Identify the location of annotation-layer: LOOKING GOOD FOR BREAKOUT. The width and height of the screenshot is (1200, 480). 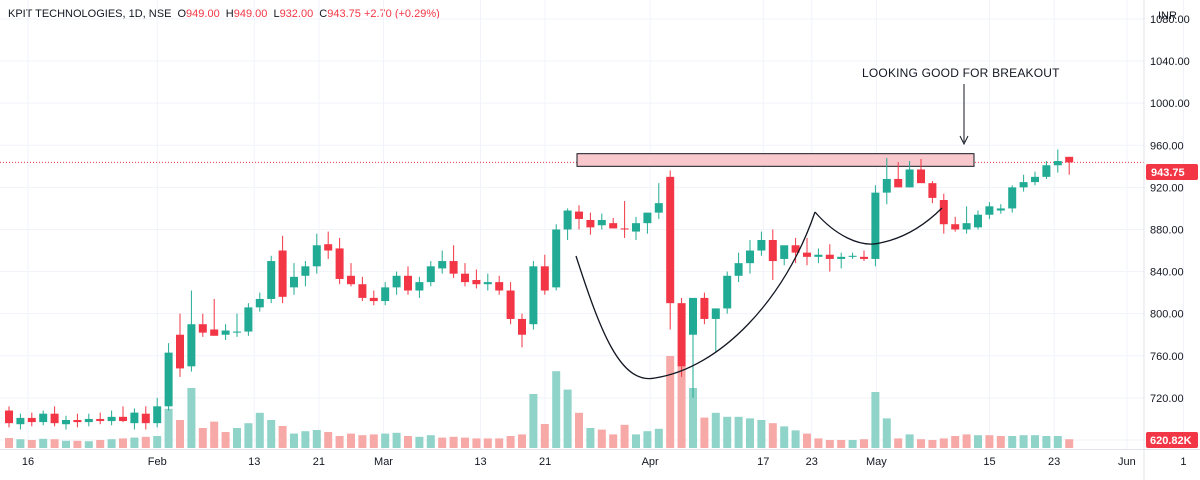
(961, 73).